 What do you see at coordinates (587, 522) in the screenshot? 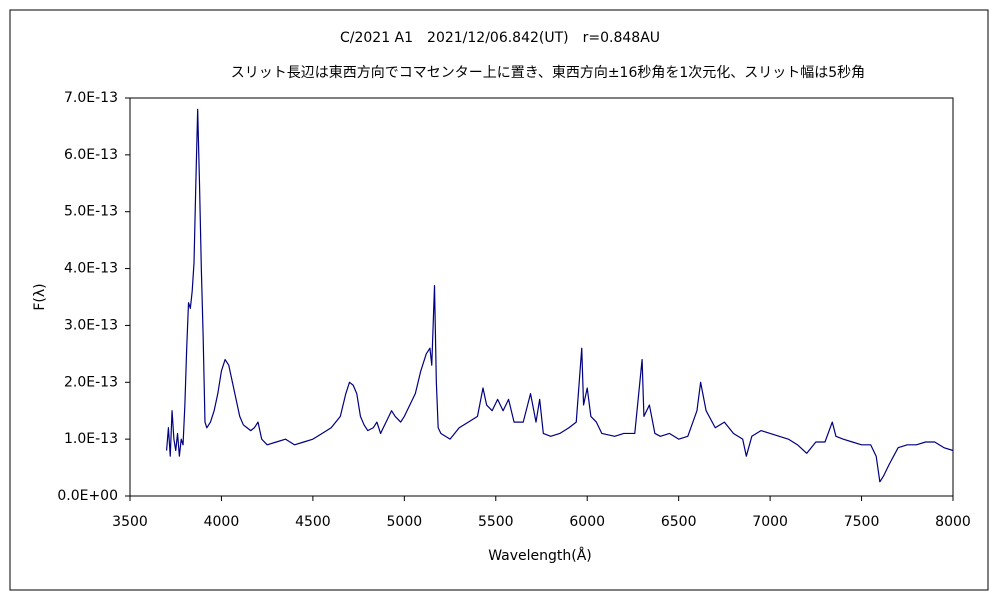
I see `x-tick-label: 6000` at bounding box center [587, 522].